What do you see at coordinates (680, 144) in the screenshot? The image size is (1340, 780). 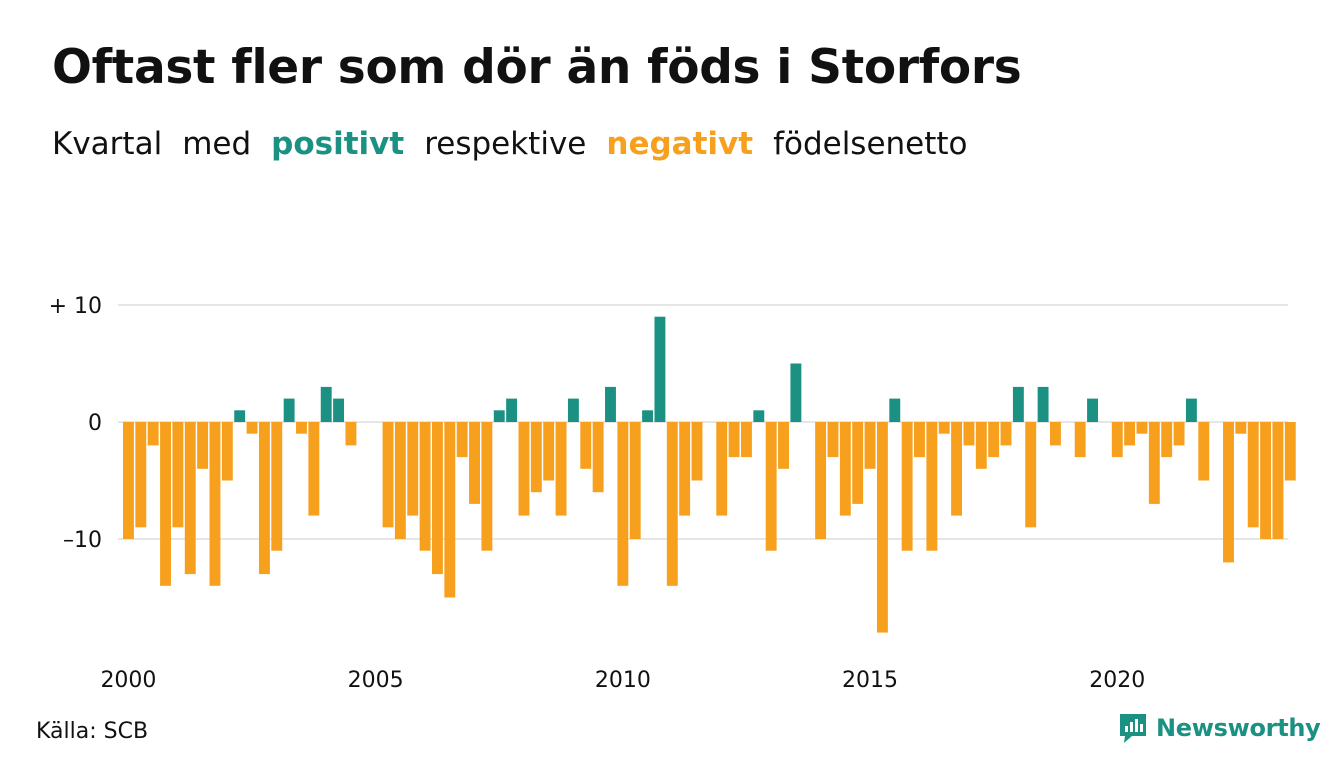 I see `subtitle-negative-label: negativt` at bounding box center [680, 144].